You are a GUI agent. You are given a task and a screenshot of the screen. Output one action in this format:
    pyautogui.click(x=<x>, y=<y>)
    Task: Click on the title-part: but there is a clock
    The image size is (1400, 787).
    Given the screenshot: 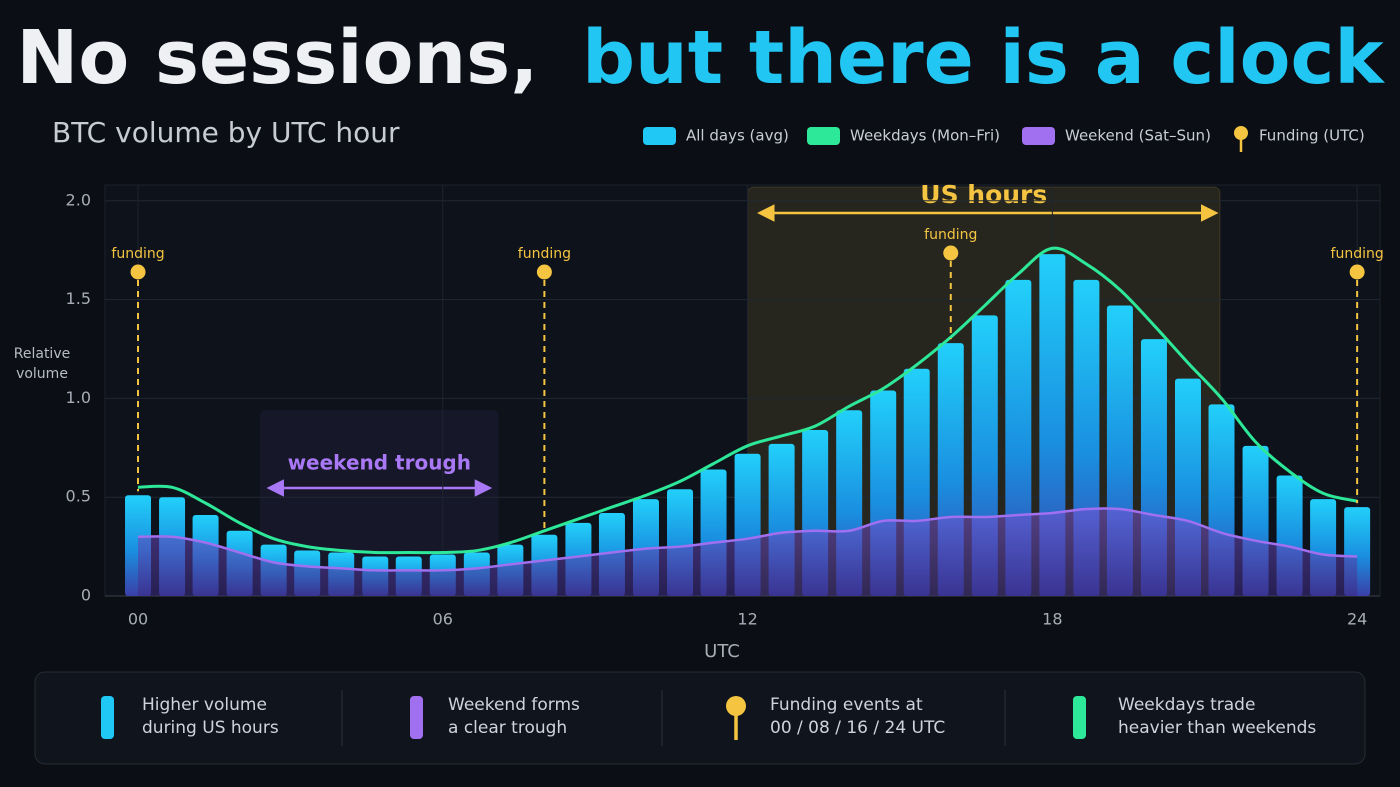 What is the action you would take?
    pyautogui.click(x=983, y=58)
    